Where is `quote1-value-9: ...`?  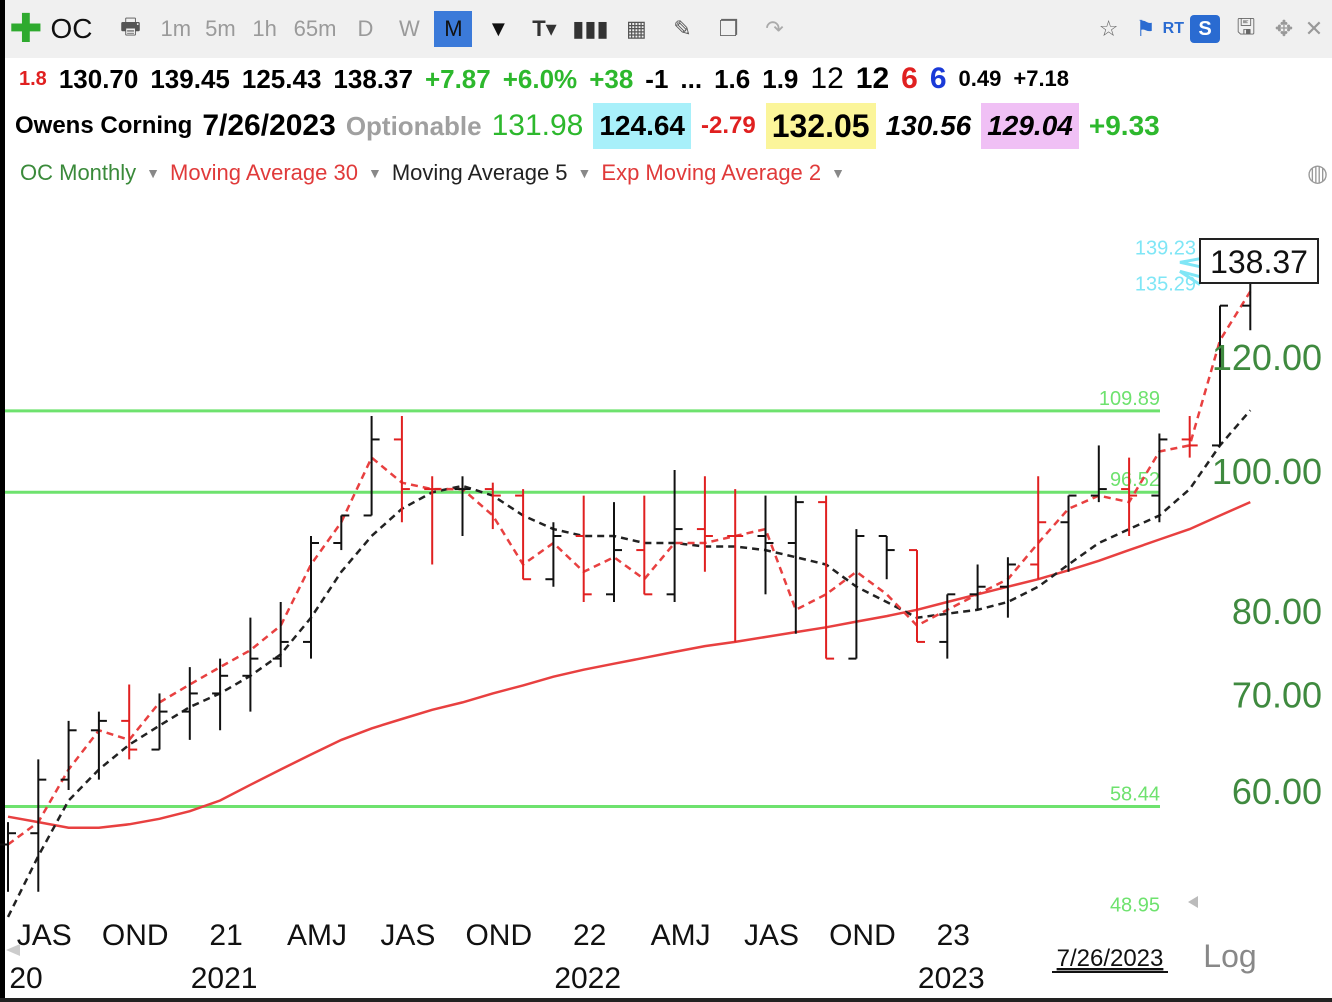 quote1-value-9: ... is located at coordinates (691, 78).